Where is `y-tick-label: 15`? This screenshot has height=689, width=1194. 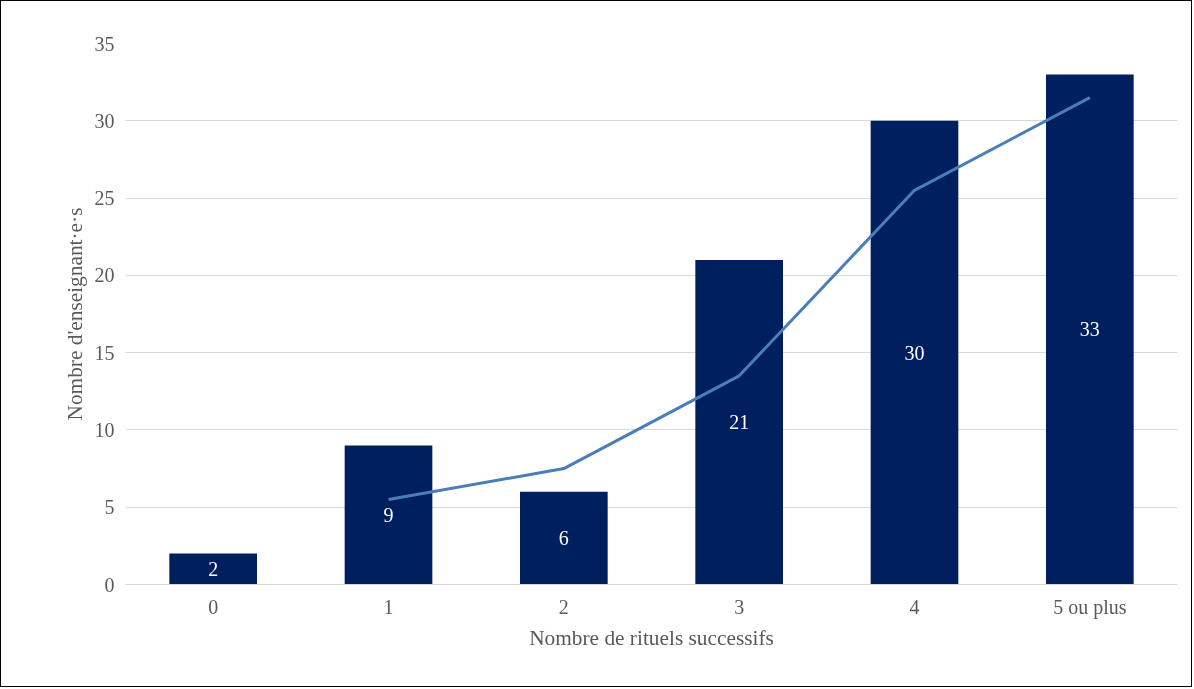 y-tick-label: 15 is located at coordinates (104, 352).